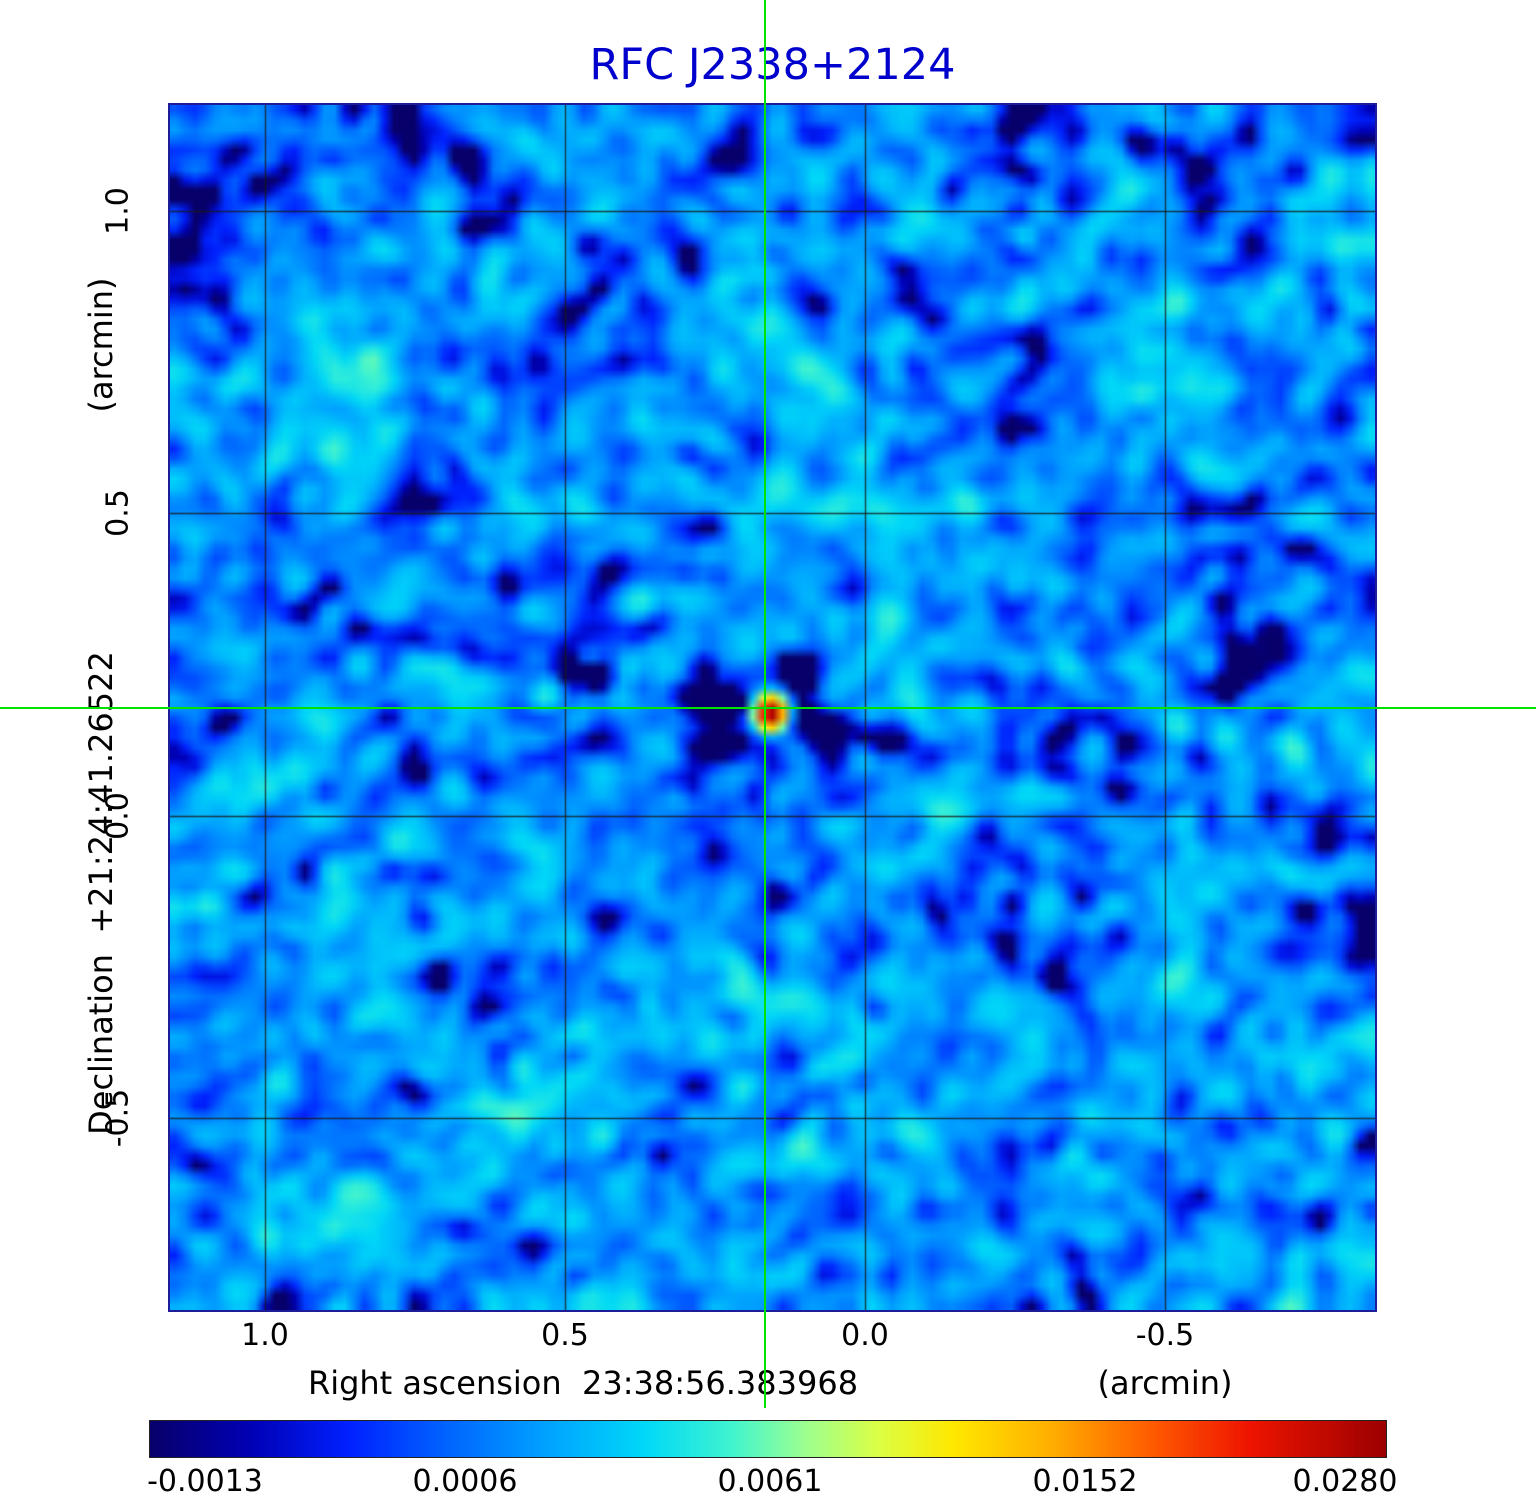 The height and width of the screenshot is (1511, 1536). Describe the element at coordinates (118, 513) in the screenshot. I see `y-tick-1: 0.5` at that location.